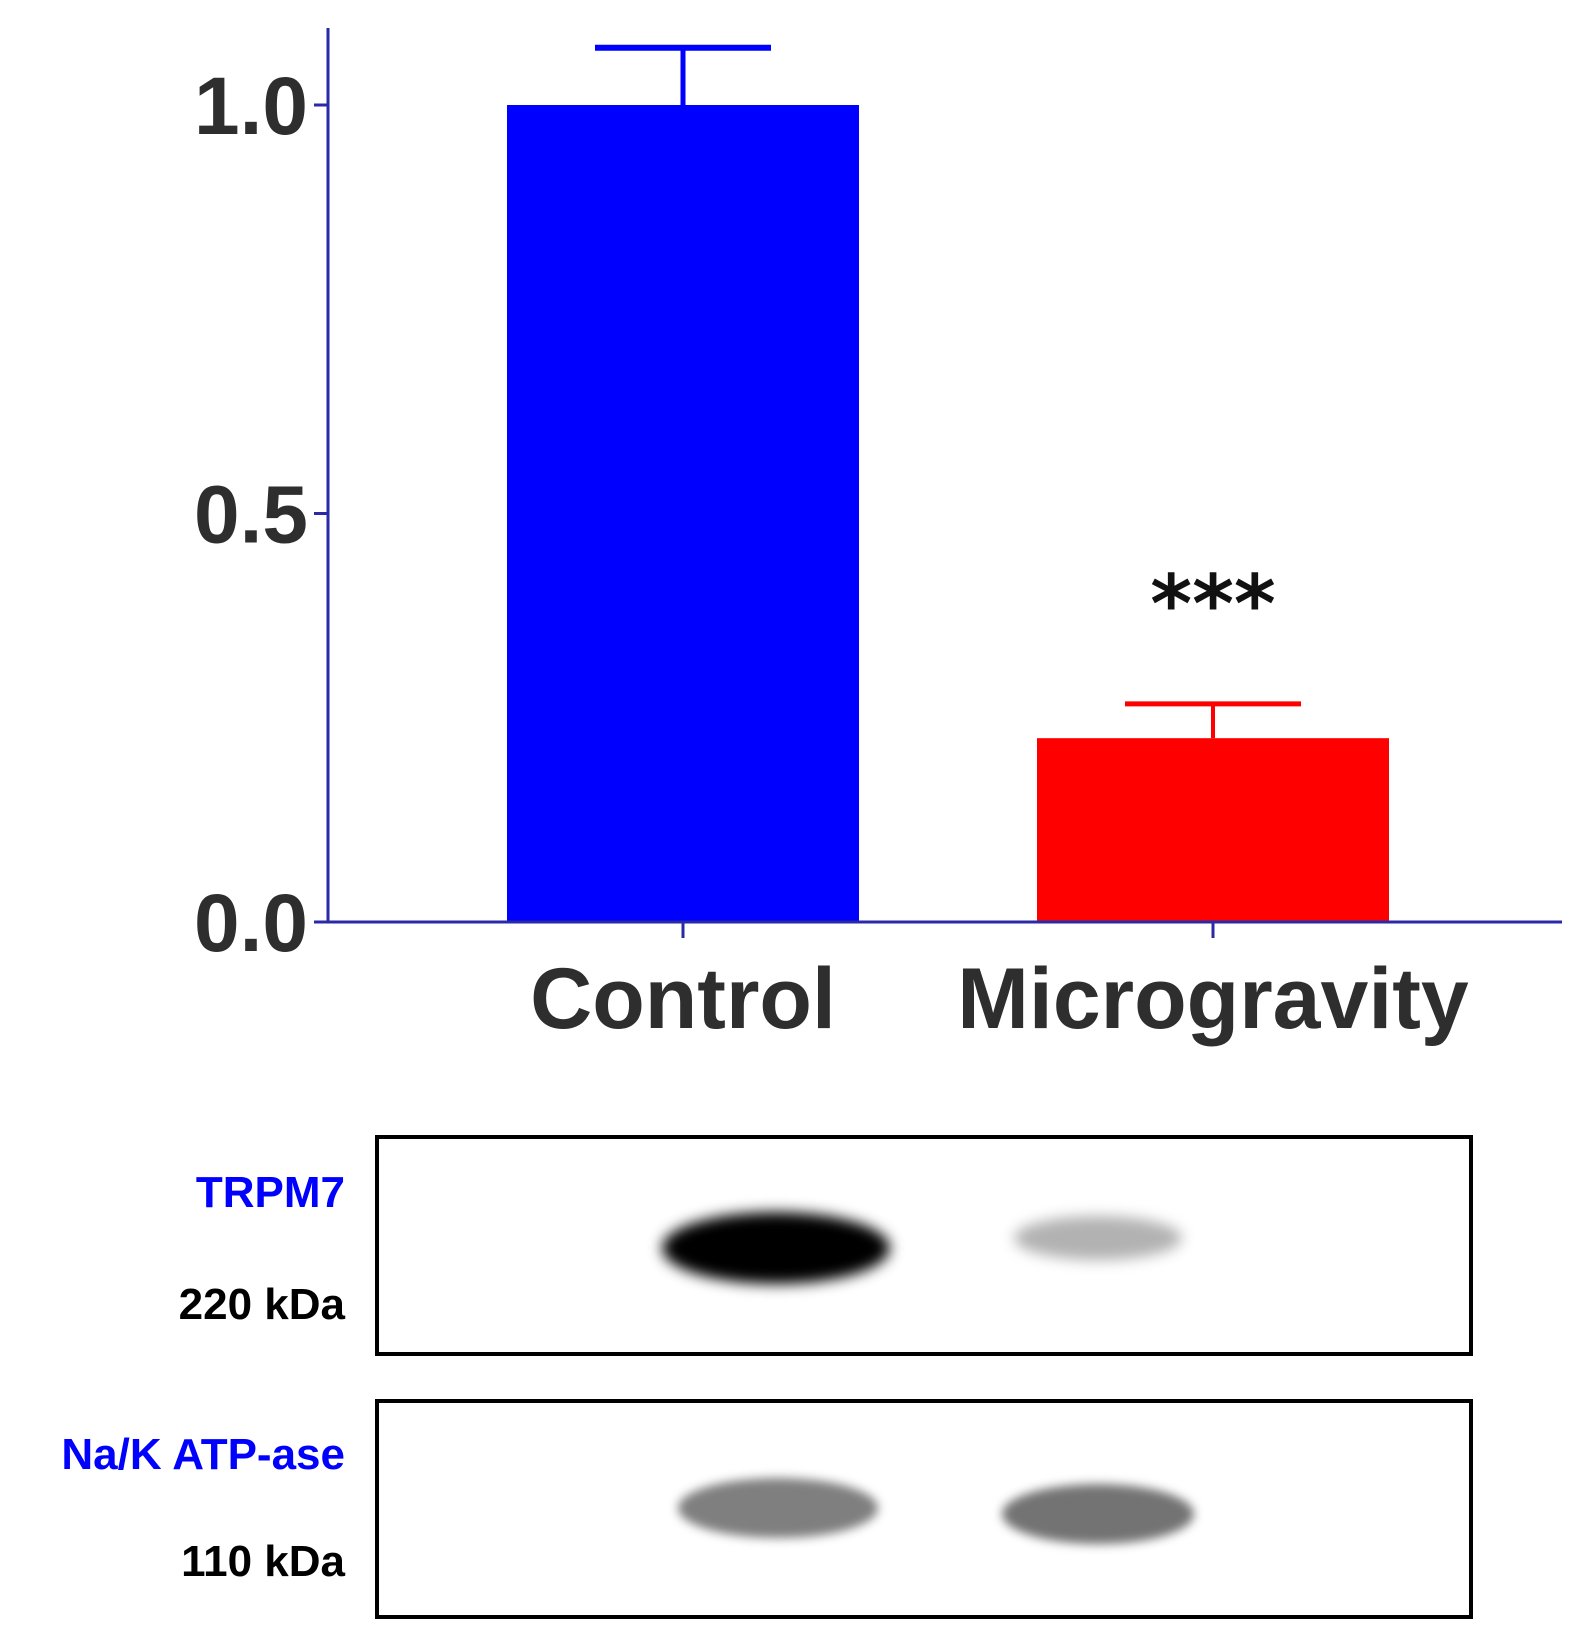 This screenshot has height=1637, width=1579. What do you see at coordinates (263, 1561) in the screenshot?
I see `blot-weight-label-nak-atpase: 110 kDa` at bounding box center [263, 1561].